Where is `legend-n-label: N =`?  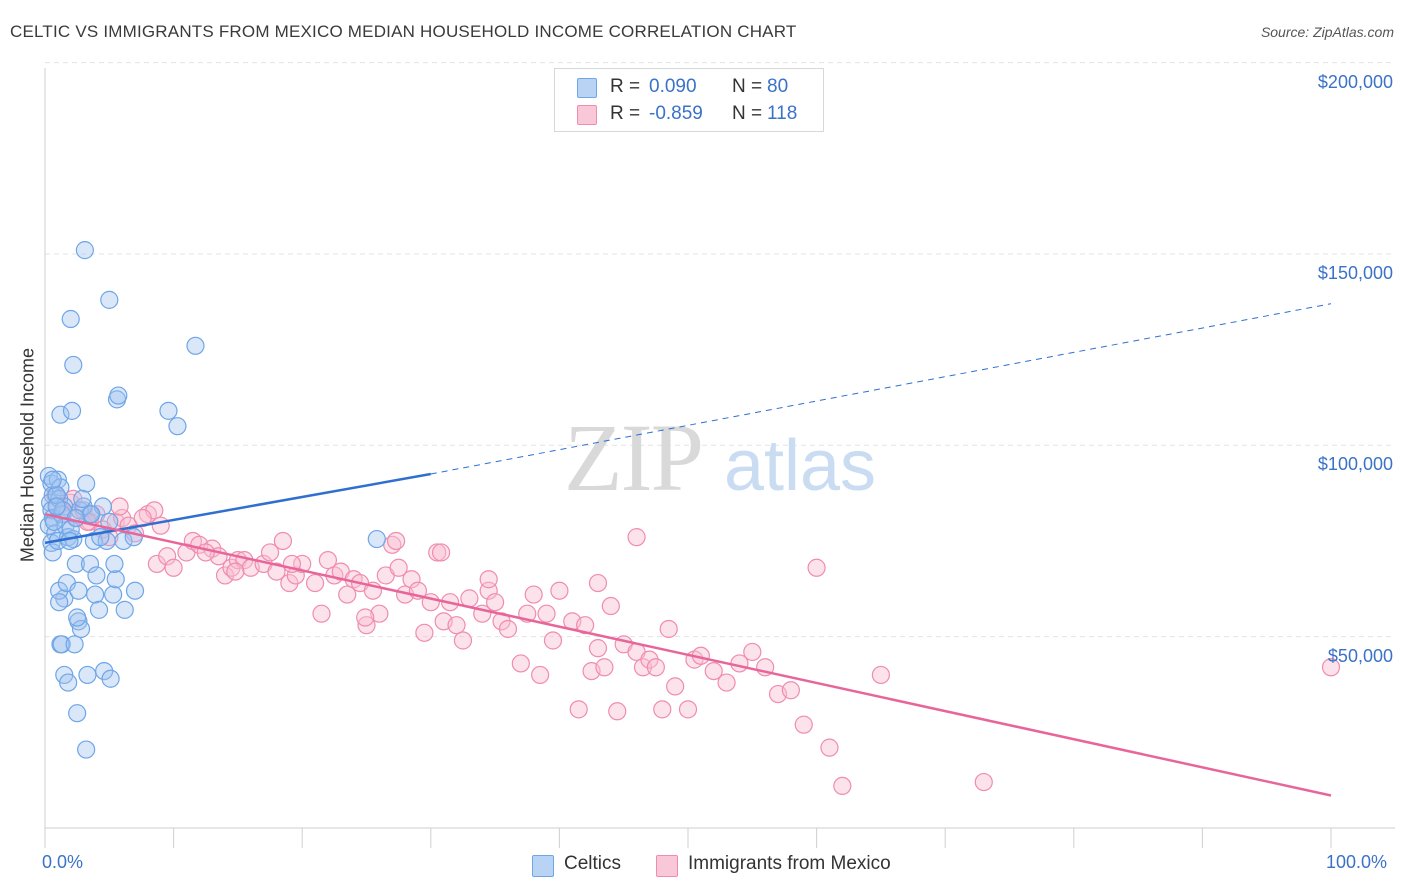 legend-n-label: N = is located at coordinates (747, 113).